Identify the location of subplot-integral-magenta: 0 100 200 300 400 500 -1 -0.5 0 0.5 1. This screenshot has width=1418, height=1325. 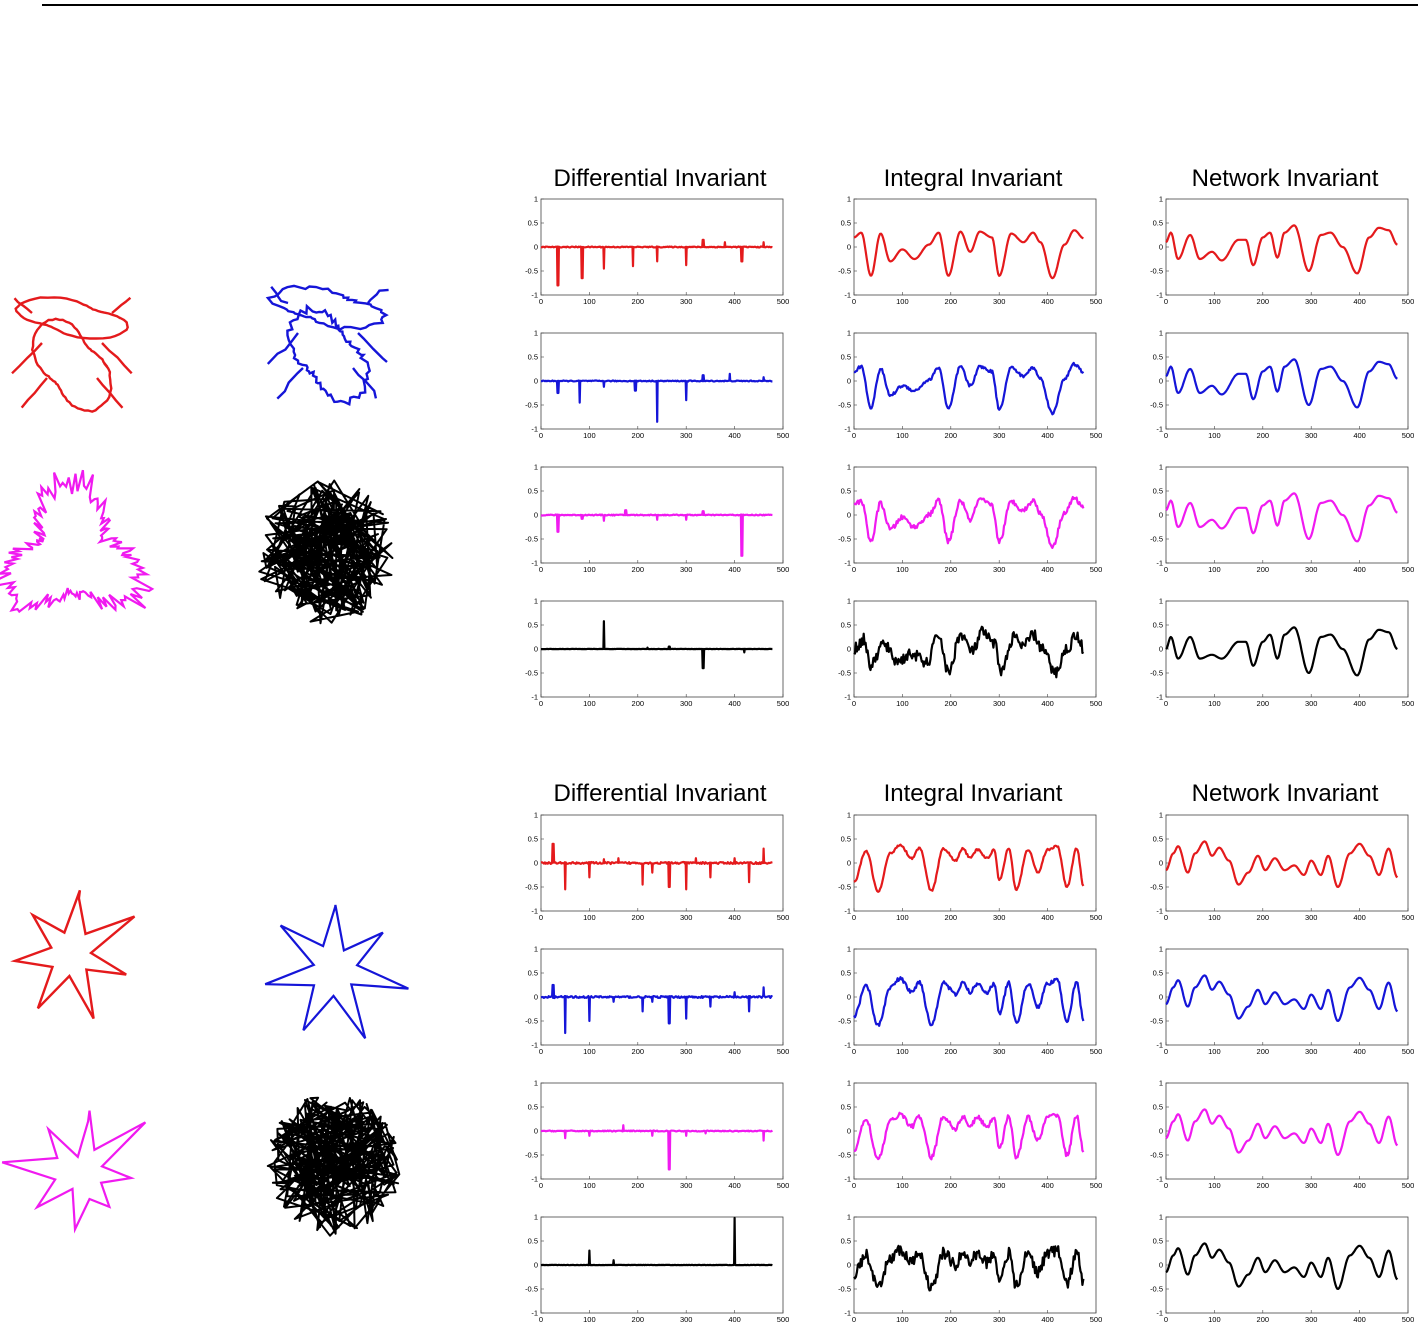
(970, 1135).